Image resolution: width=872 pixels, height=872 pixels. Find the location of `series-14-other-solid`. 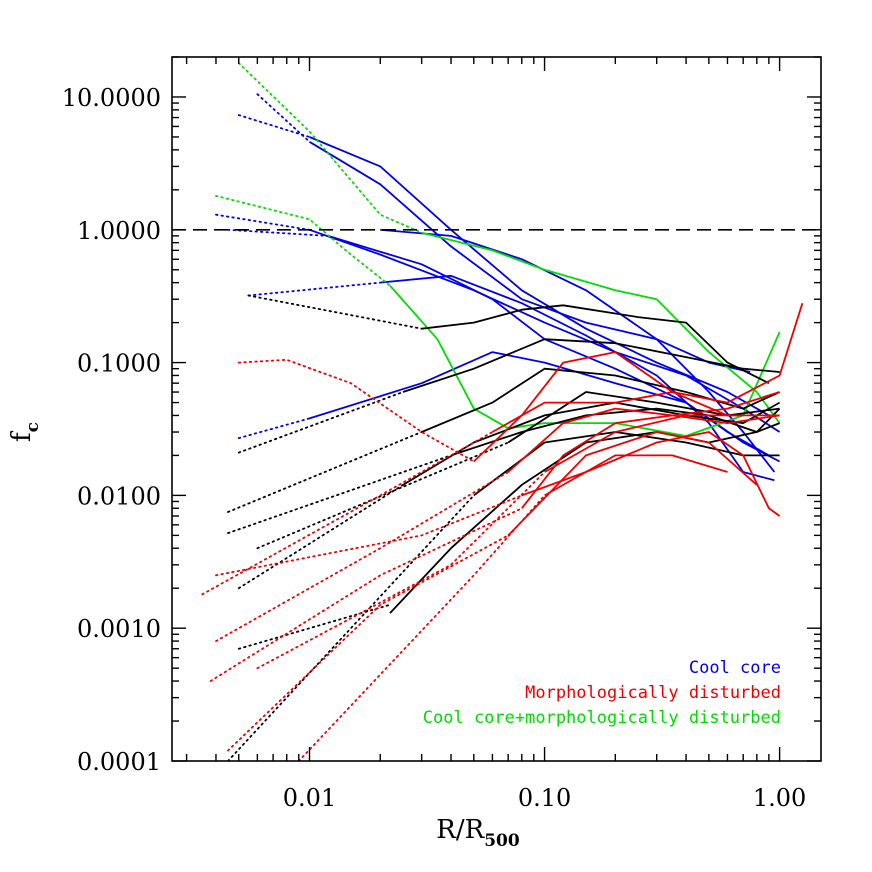

series-14-other-solid is located at coordinates (584, 518).